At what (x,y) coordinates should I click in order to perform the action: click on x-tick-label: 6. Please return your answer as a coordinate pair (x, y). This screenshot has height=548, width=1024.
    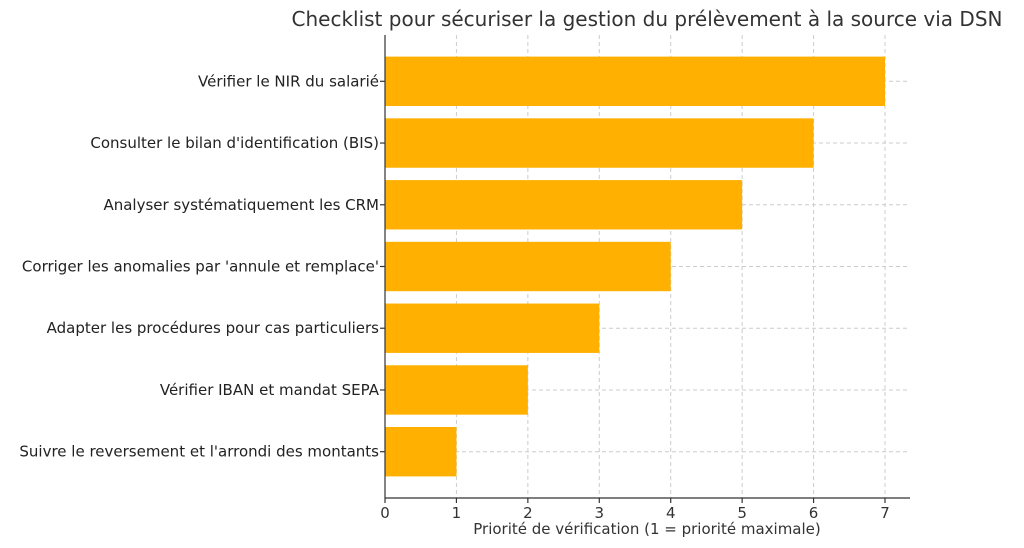
    Looking at the image, I should click on (814, 513).